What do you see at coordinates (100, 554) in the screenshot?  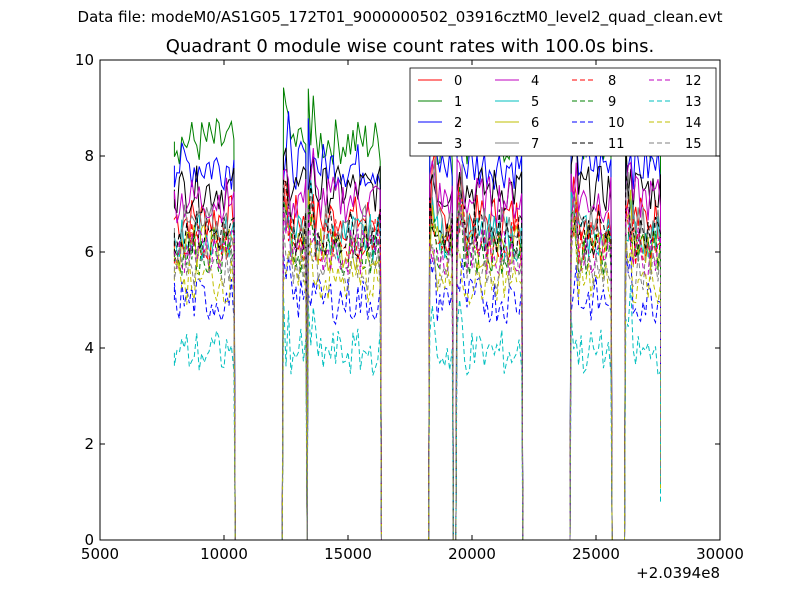 I see `x-tick-label: 5000` at bounding box center [100, 554].